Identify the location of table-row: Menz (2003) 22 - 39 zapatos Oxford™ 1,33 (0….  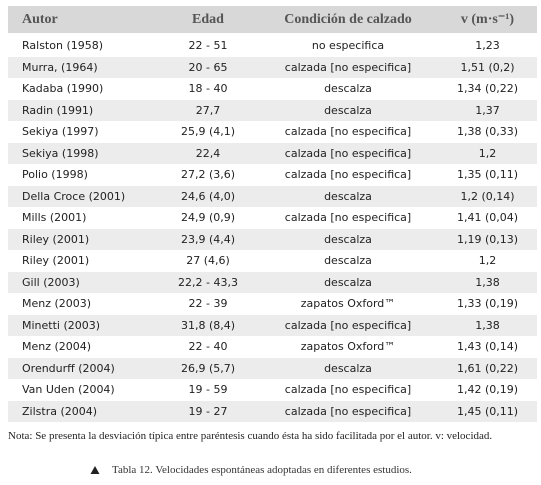
(272, 304).